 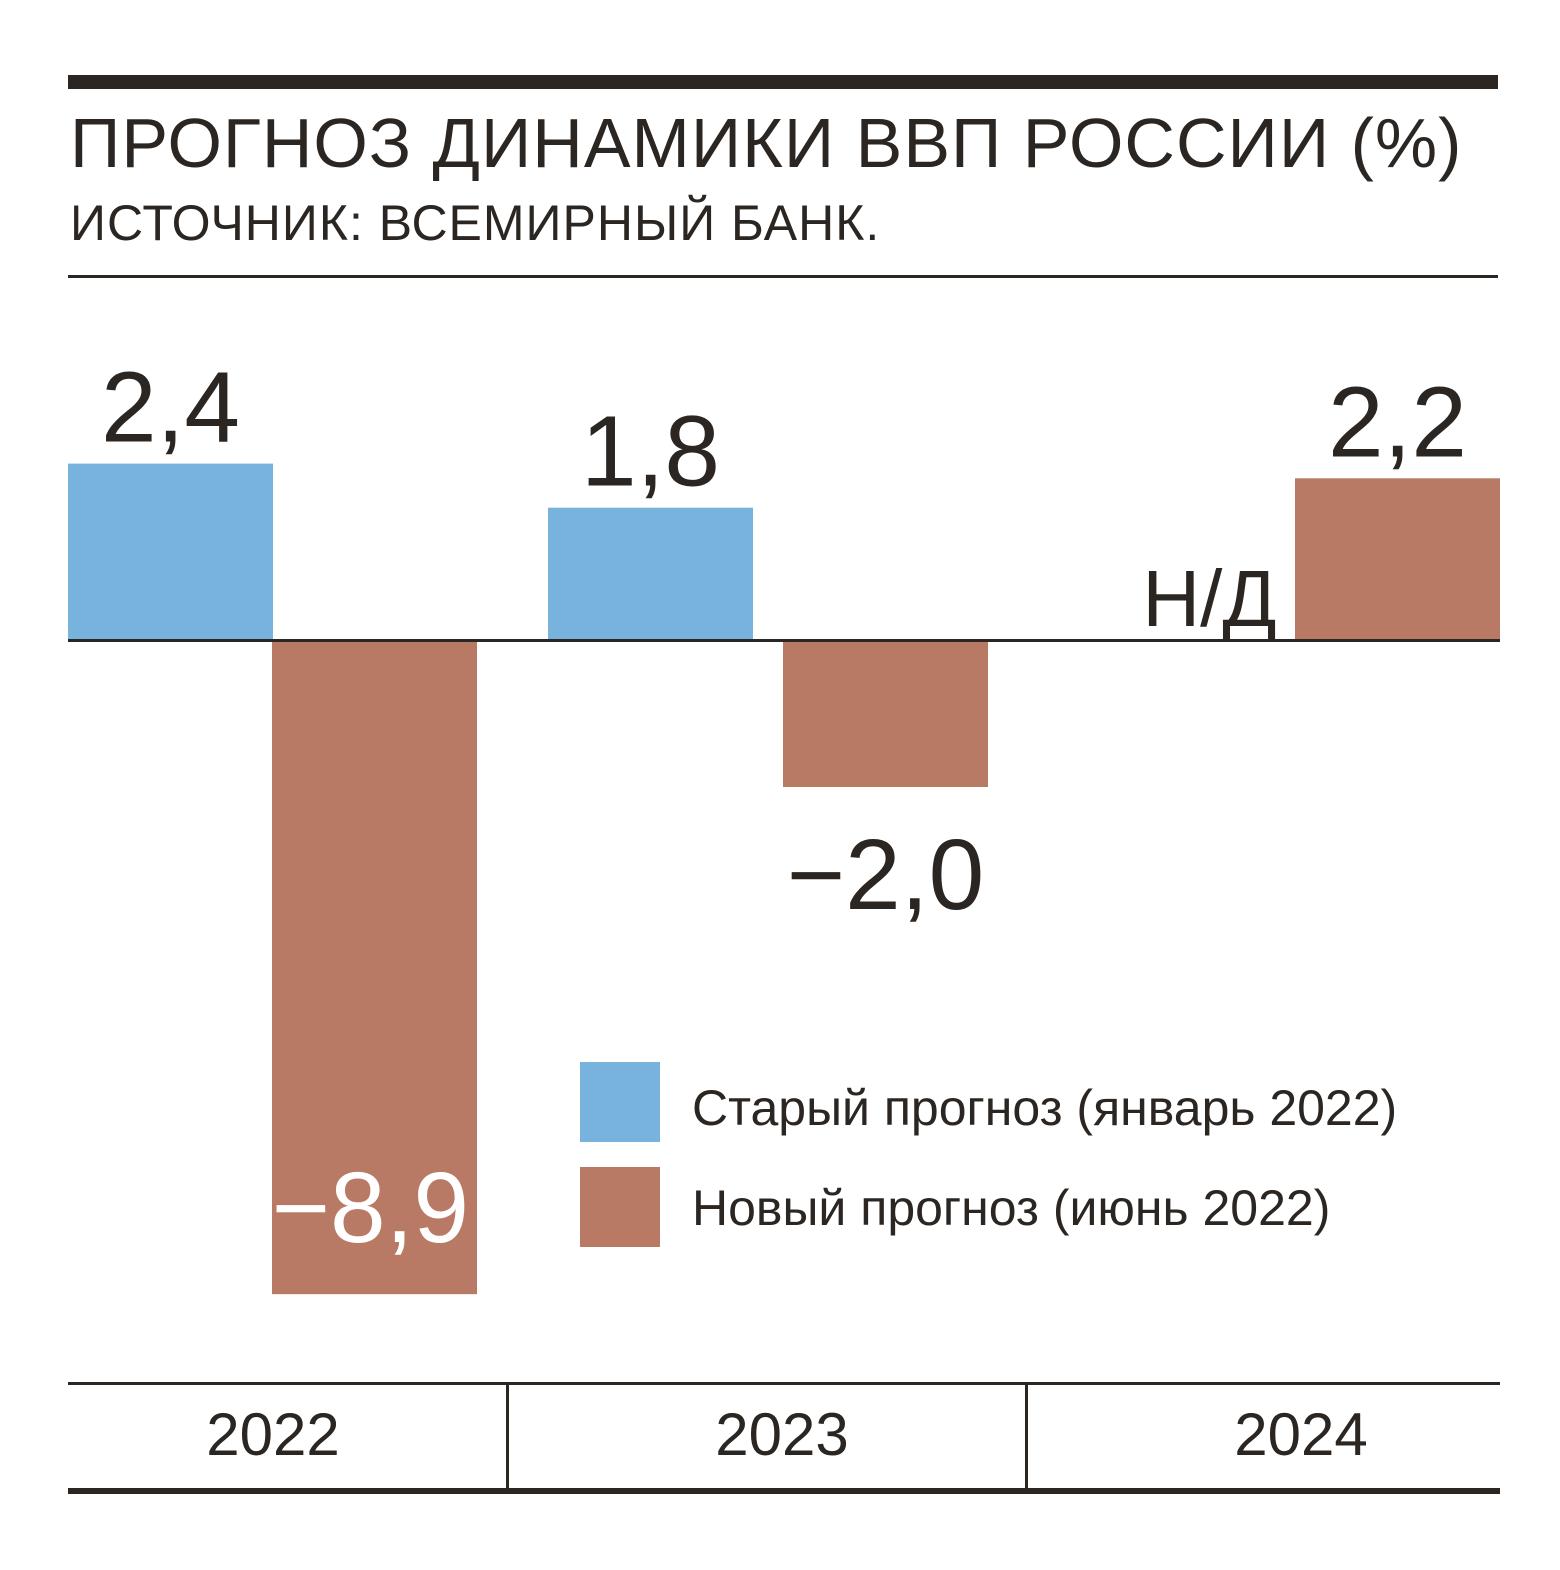 I want to click on header-divider, so click(x=783, y=276).